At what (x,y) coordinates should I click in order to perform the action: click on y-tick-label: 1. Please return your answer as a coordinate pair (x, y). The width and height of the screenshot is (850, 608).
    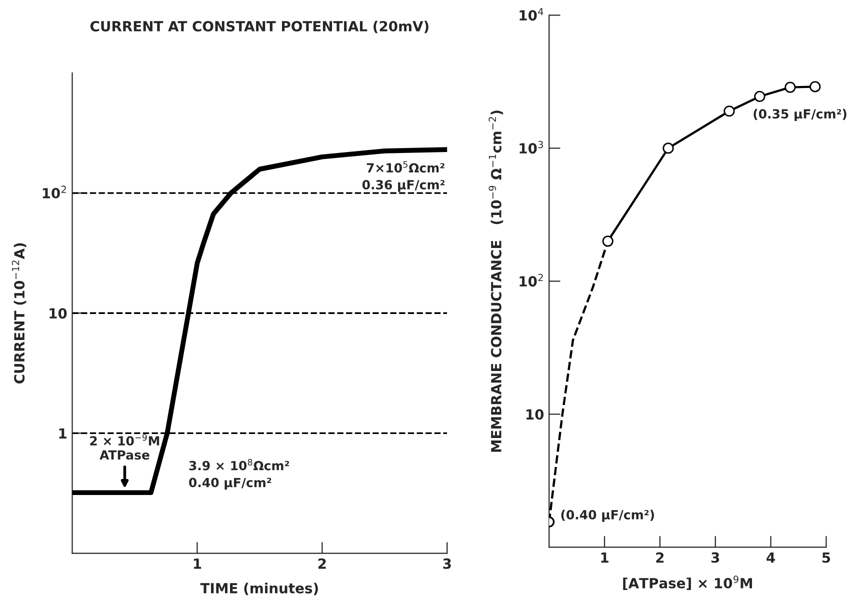
    Looking at the image, I should click on (62, 433).